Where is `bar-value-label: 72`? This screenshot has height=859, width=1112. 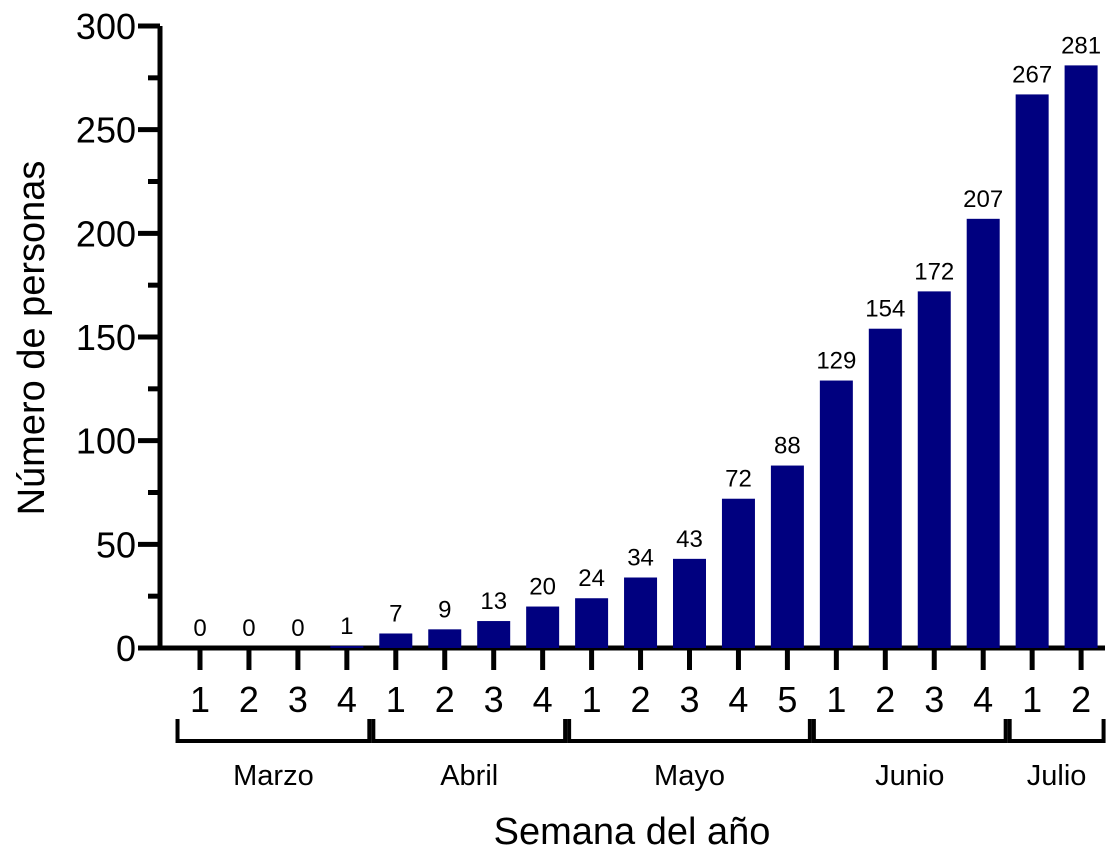
bar-value-label: 72 is located at coordinates (738, 479).